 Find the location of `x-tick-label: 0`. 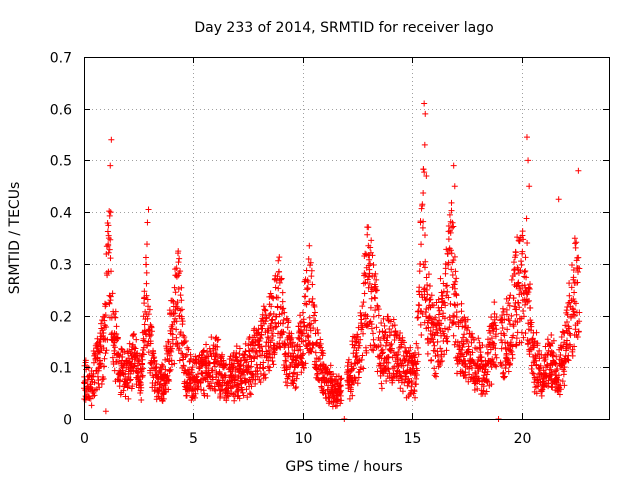

x-tick-label: 0 is located at coordinates (84, 439).